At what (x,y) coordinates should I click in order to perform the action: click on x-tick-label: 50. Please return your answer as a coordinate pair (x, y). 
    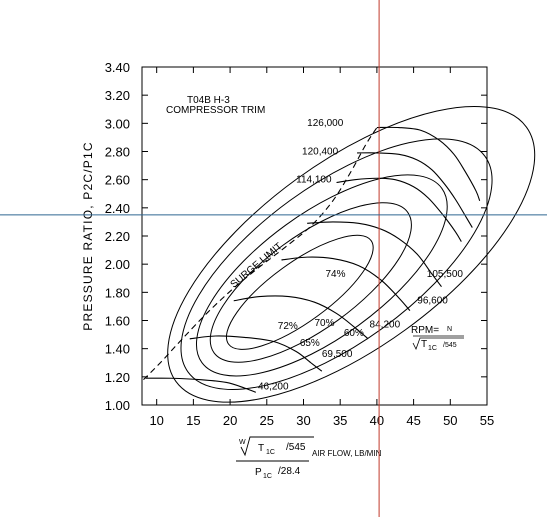
    Looking at the image, I should click on (450, 420).